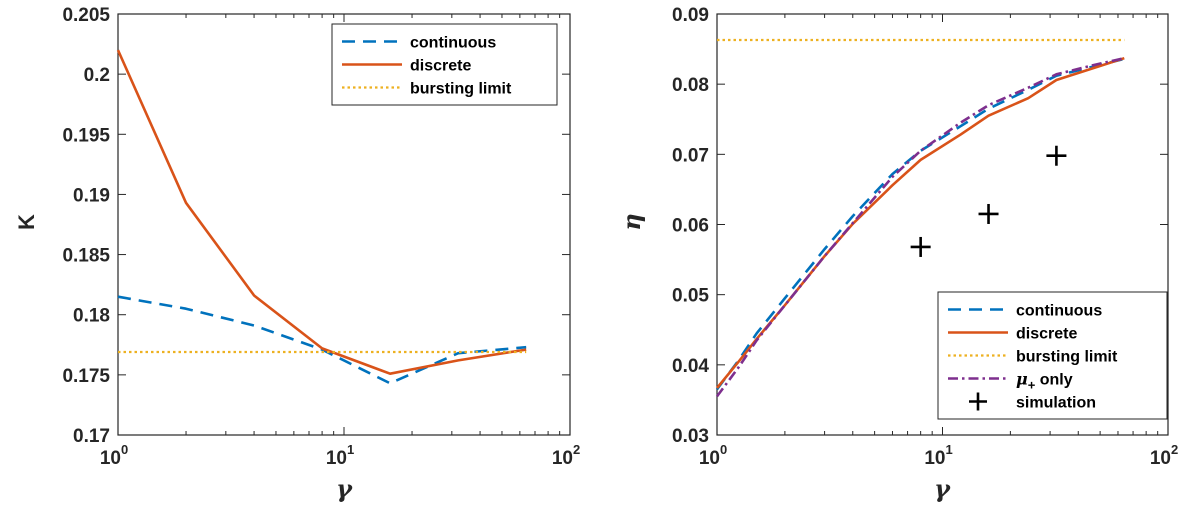  What do you see at coordinates (86, 135) in the screenshot?
I see `y-tick-label: 0.195` at bounding box center [86, 135].